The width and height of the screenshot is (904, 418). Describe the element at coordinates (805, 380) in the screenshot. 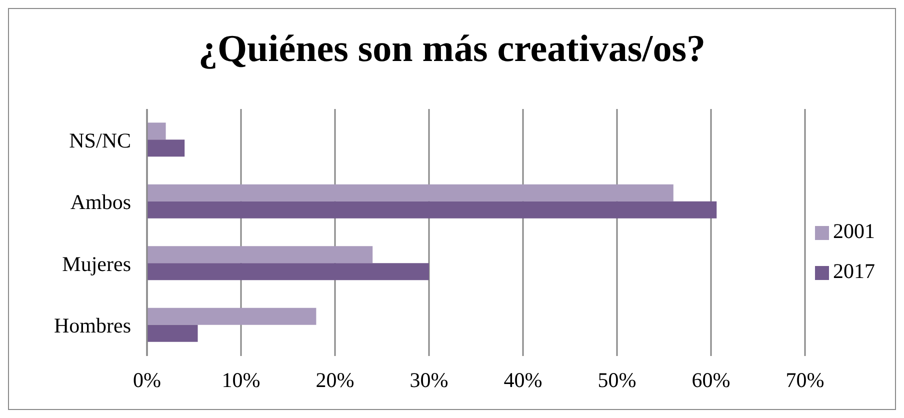

I see `x-tick-label: 70%` at that location.